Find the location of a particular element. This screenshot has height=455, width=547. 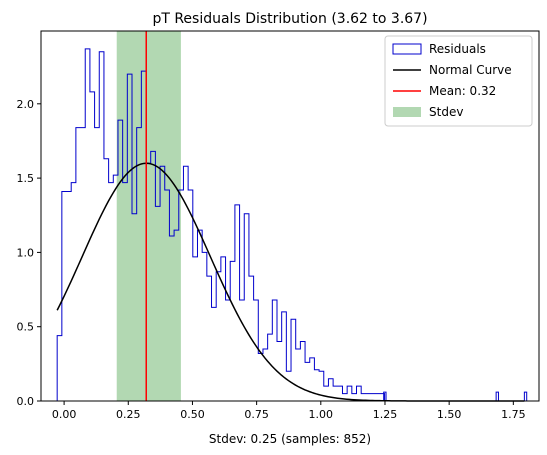

y-tick-label: 2.0 is located at coordinates (26, 104).